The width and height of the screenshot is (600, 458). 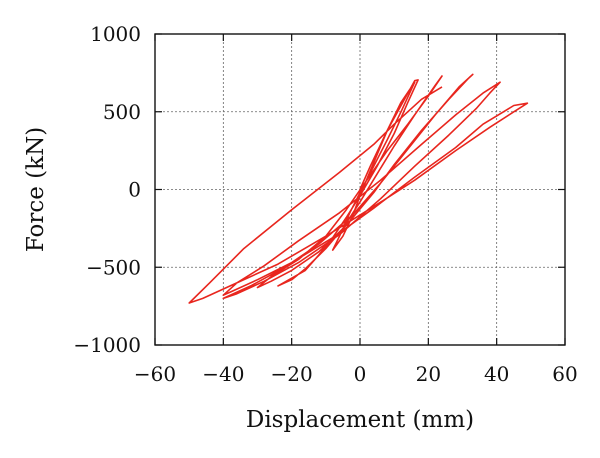 I want to click on x-tick-label: 60, so click(x=564, y=374).